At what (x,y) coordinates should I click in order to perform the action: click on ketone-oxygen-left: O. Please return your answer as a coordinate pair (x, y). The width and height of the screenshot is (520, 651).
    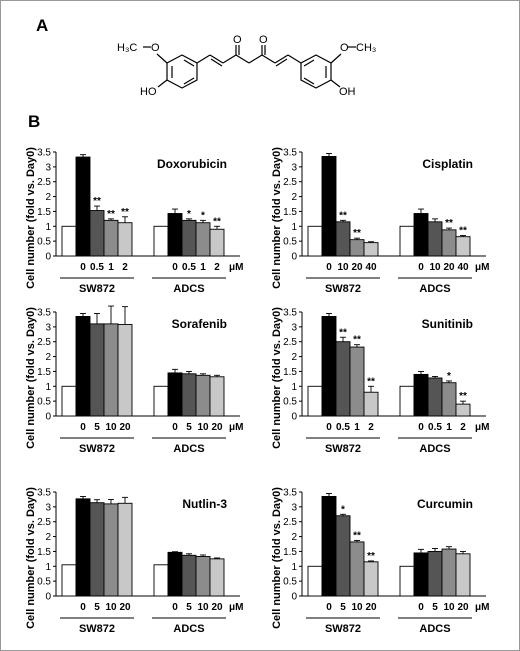
    Looking at the image, I should click on (237, 40).